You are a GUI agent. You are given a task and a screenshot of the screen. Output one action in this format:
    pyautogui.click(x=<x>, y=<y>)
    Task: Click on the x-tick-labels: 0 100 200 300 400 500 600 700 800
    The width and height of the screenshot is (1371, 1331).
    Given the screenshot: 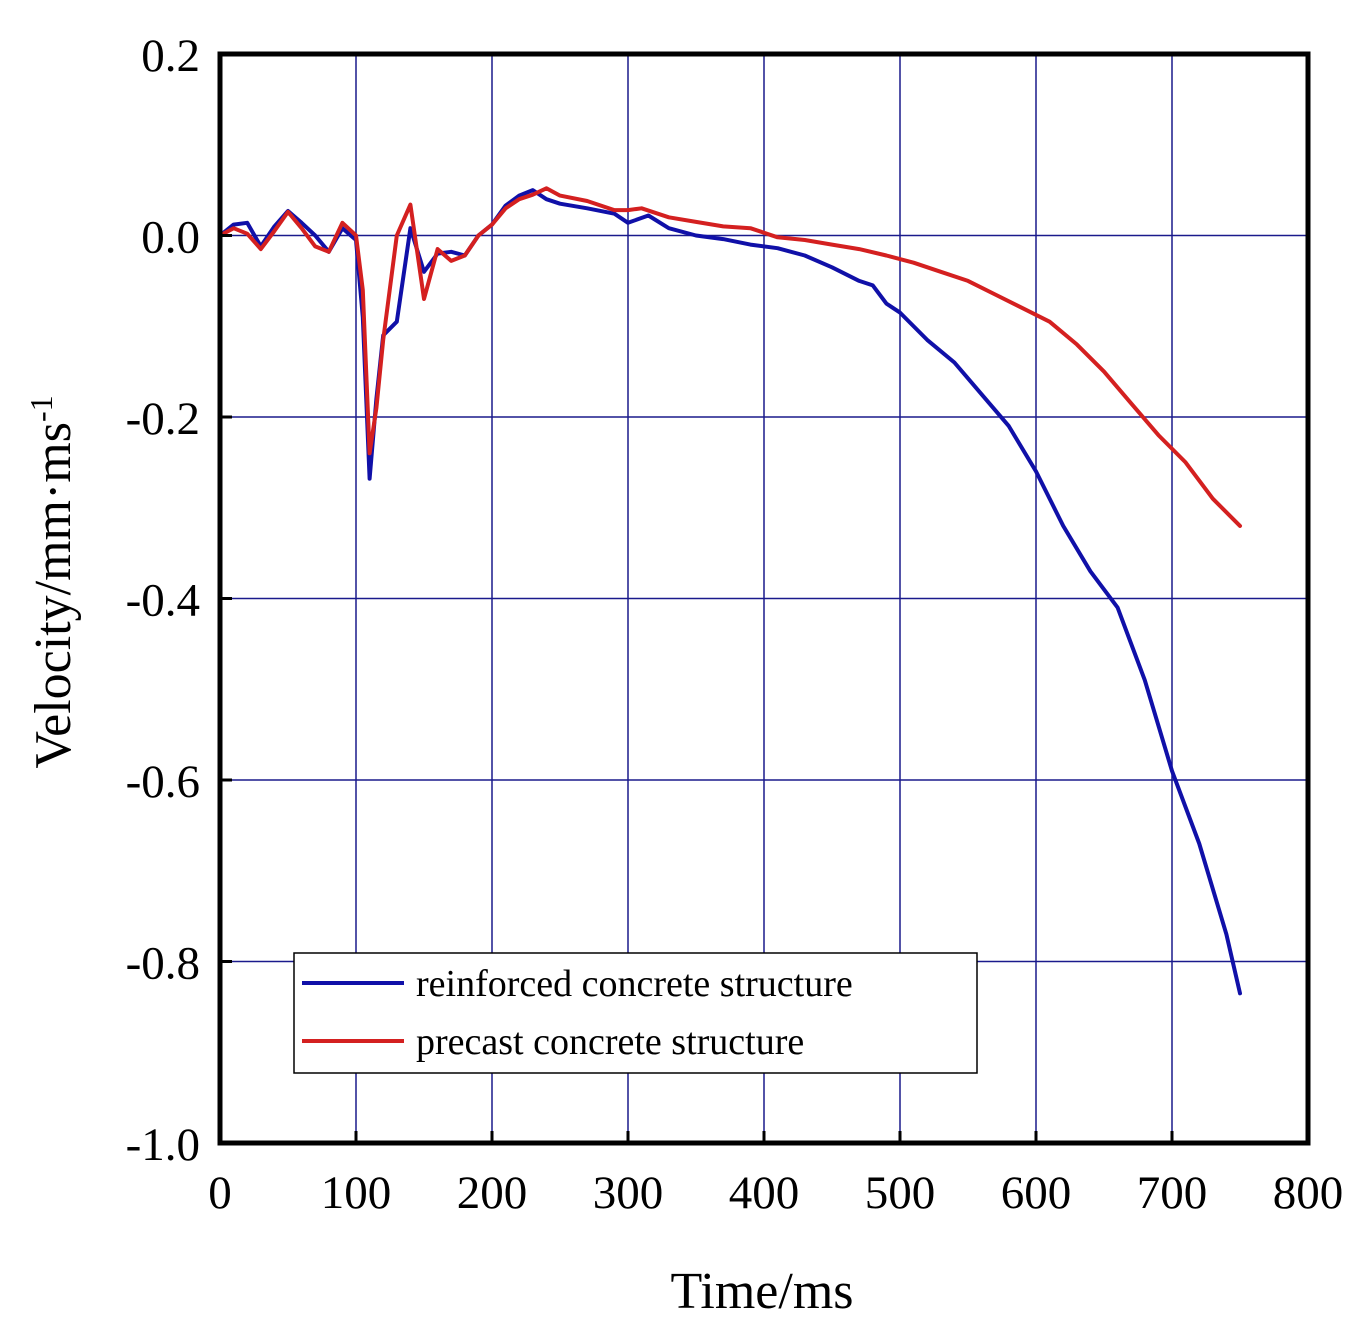 What is the action you would take?
    pyautogui.click(x=775, y=1193)
    